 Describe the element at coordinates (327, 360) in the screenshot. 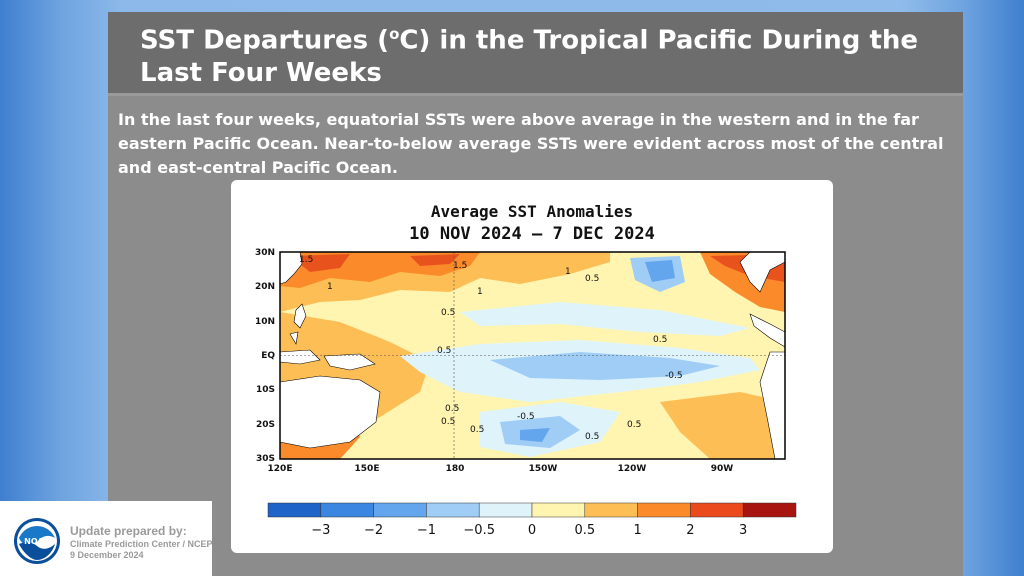

I see `land-indonesia` at that location.